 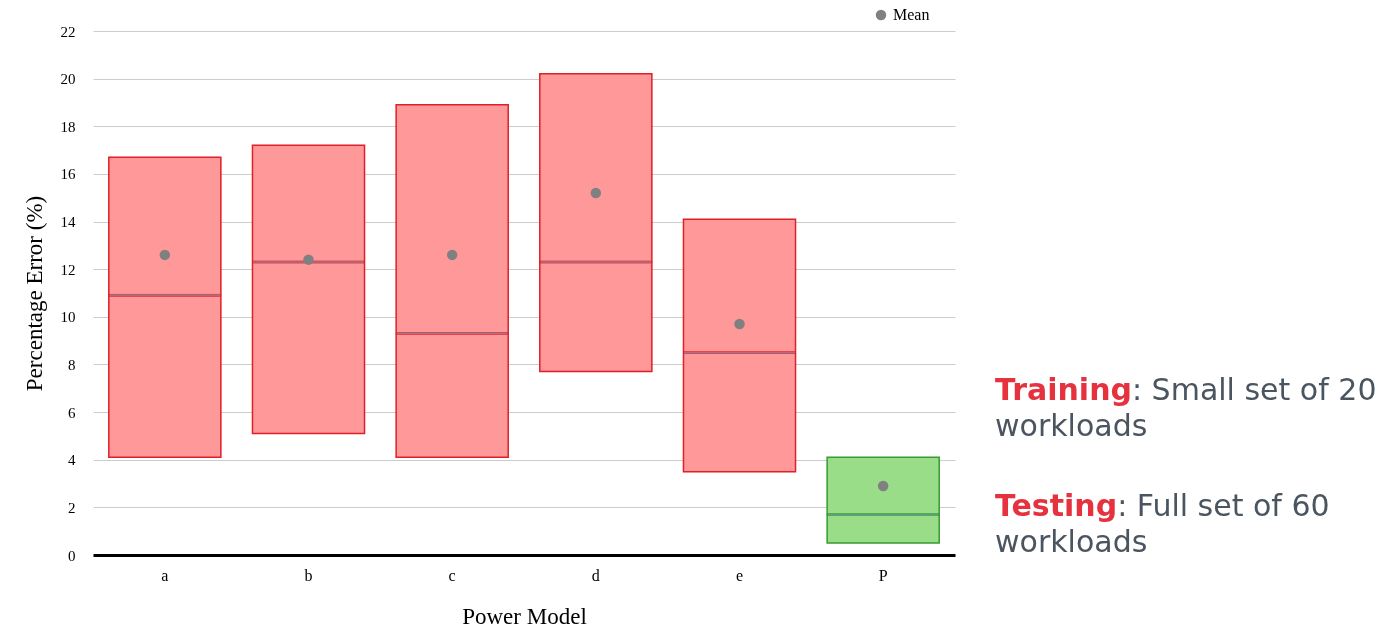 What do you see at coordinates (34, 293) in the screenshot?
I see `y-axis-title: Percentage Error (%)` at bounding box center [34, 293].